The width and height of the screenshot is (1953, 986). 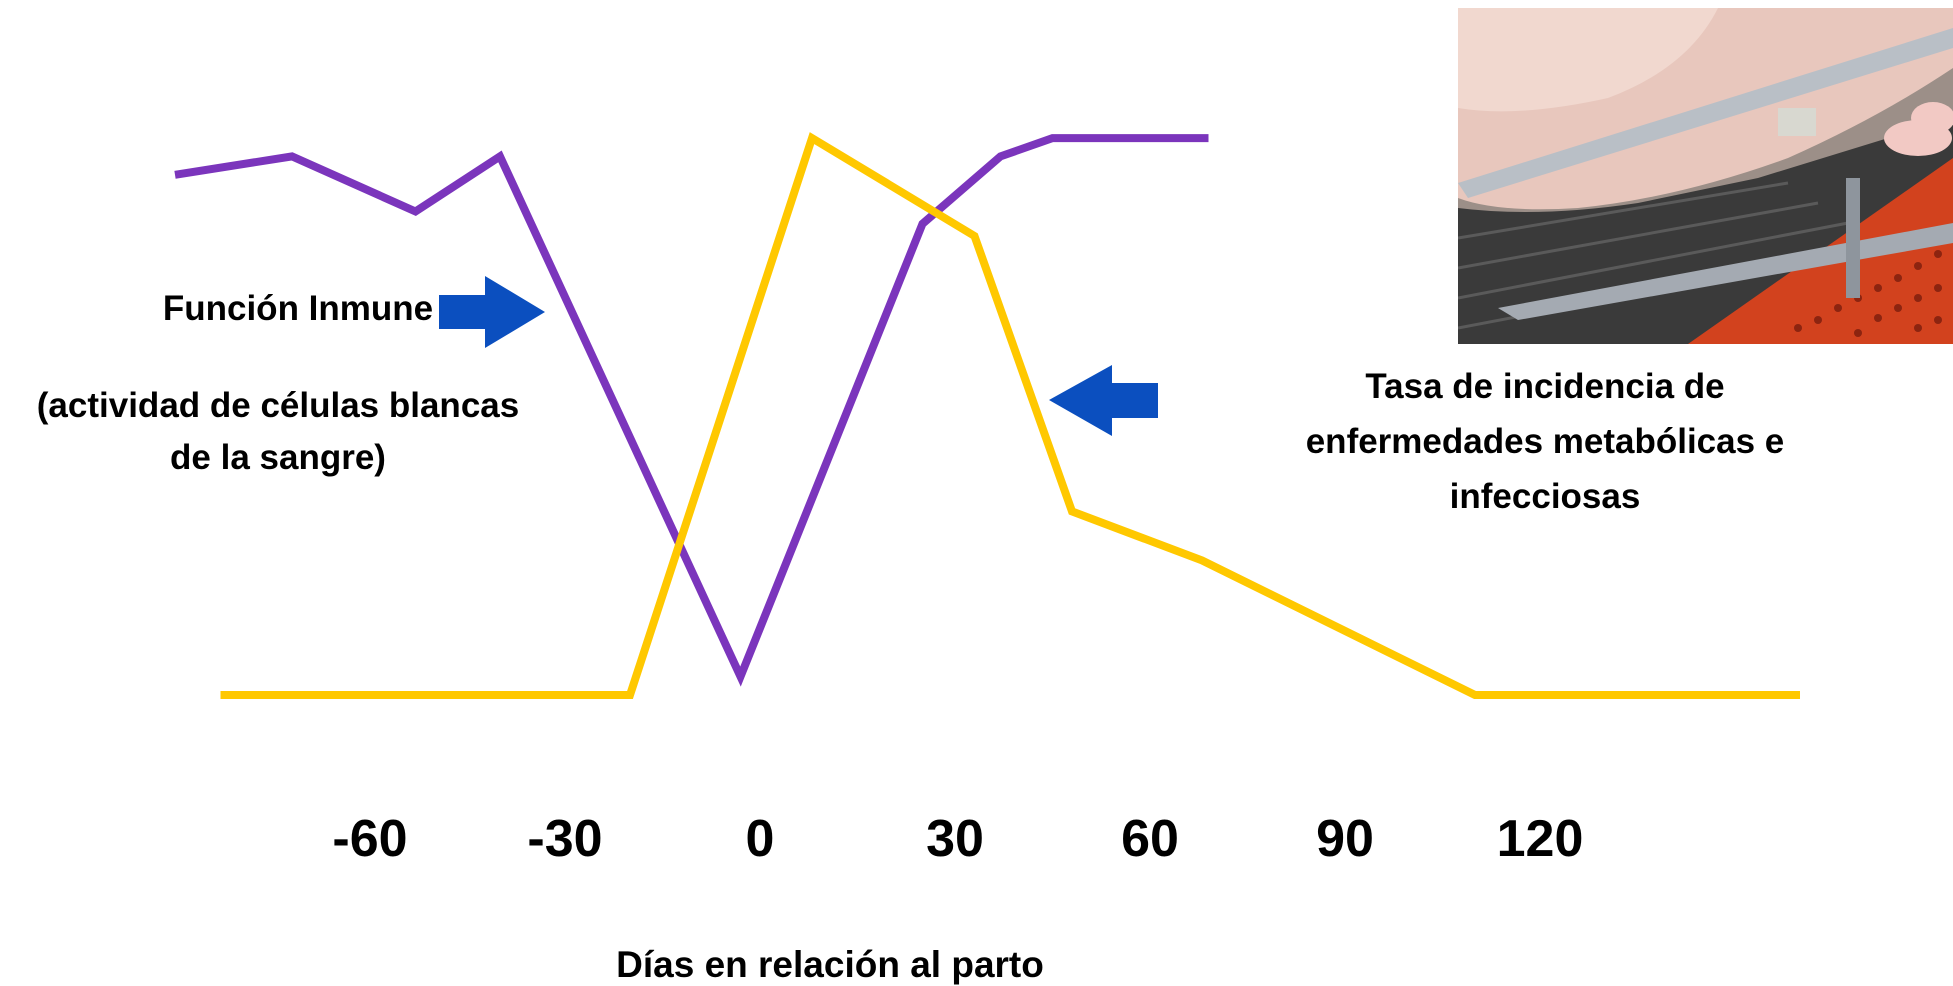 What do you see at coordinates (1103, 400) in the screenshot?
I see `arrow-left-icon` at bounding box center [1103, 400].